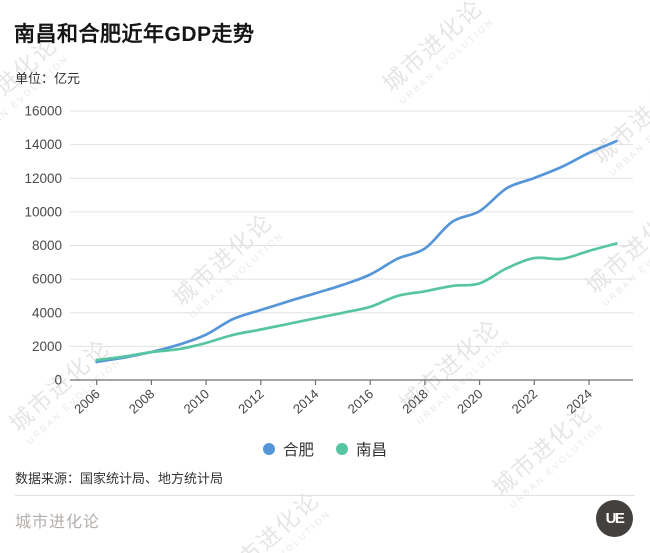 This screenshot has height=553, width=650. I want to click on watermark-1: 城市进化论 URBAN EVOLUTION, so click(434, 53).